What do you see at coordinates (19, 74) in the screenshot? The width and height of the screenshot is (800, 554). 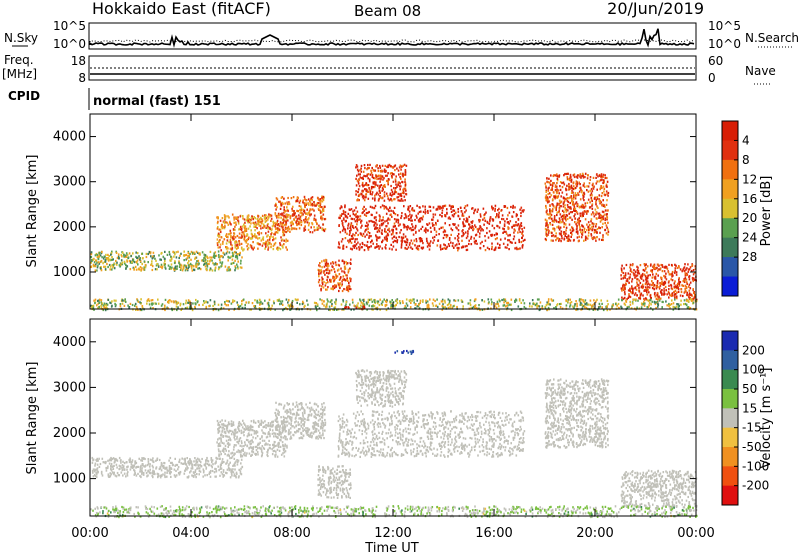 I see `freq-unit: [MHz]` at bounding box center [19, 74].